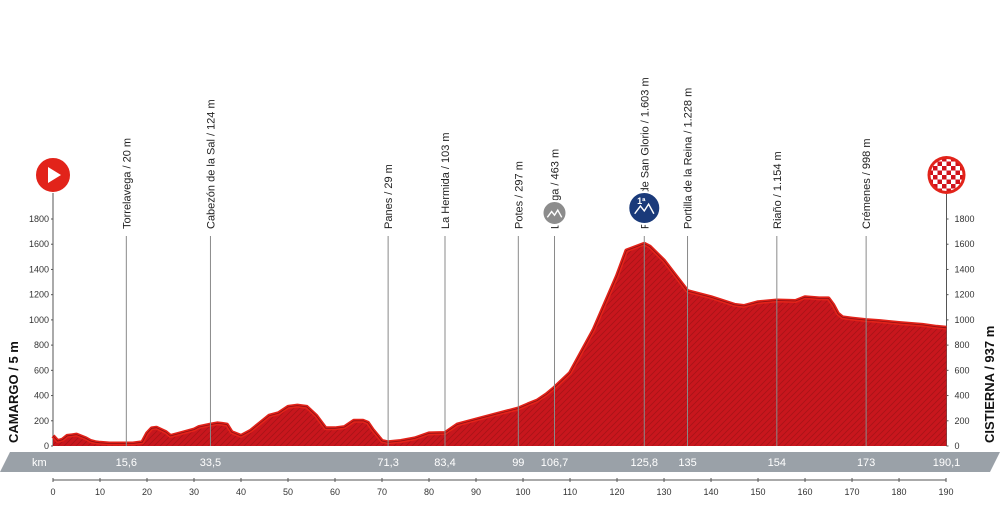  What do you see at coordinates (519, 195) in the screenshot?
I see `waypoint-label: Potes / 297 m` at bounding box center [519, 195].